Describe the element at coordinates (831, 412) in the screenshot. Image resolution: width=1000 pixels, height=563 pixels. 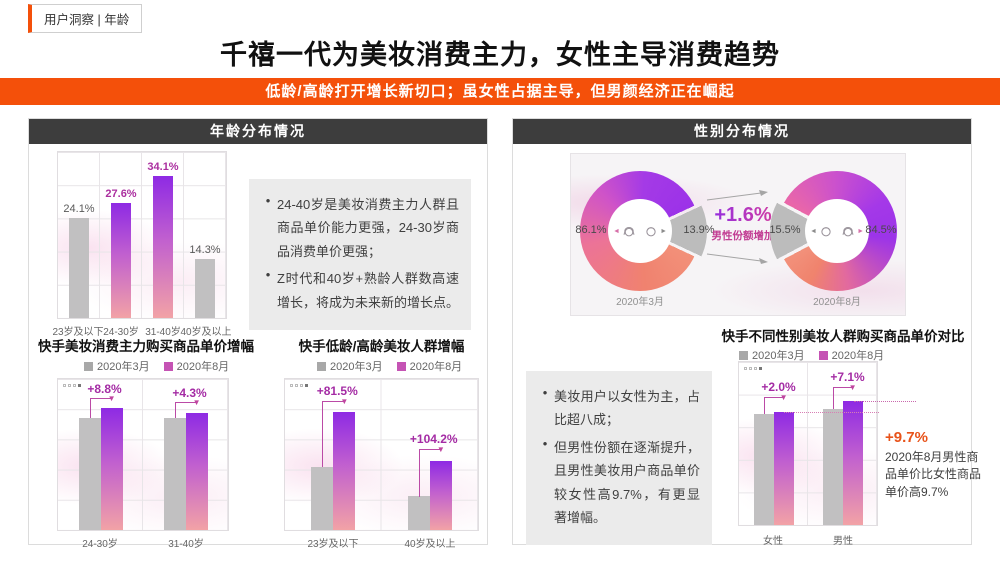
I see `reference-dotline` at that location.